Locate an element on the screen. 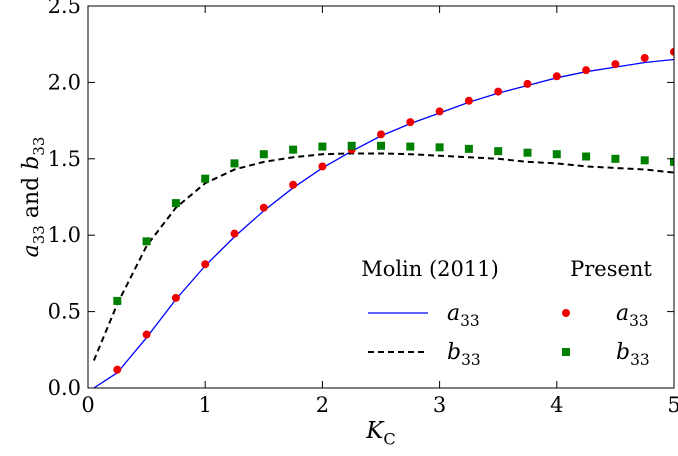 The image size is (678, 456). x-tick-label: 4 is located at coordinates (556, 405).